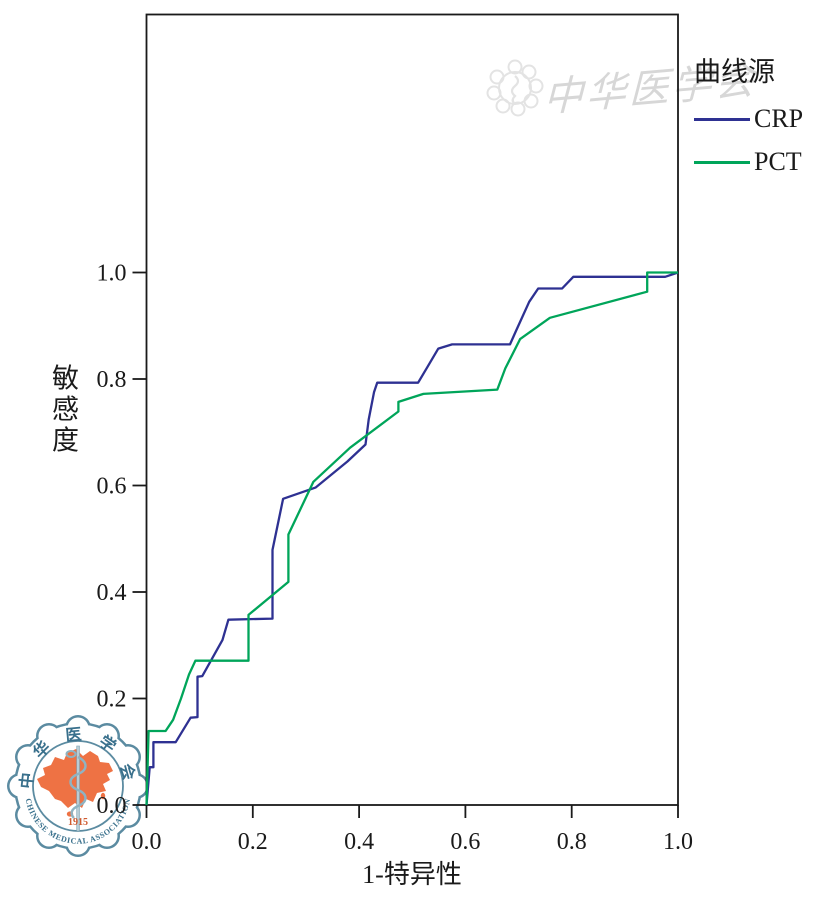  I want to click on legend-items: CRP PCT, so click(748, 140).